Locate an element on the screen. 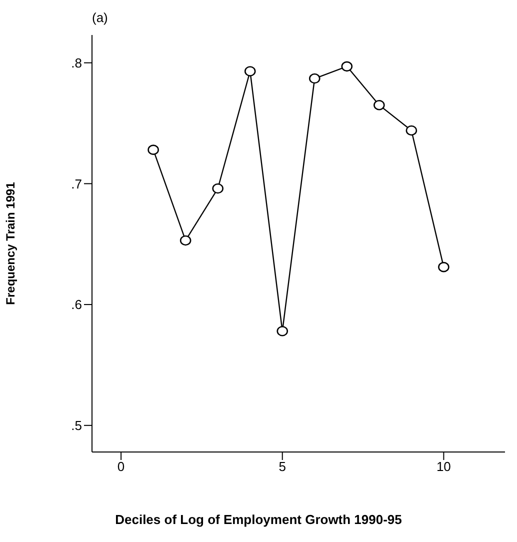 Image resolution: width=517 pixels, height=542 pixels. x-tick-label: 10 is located at coordinates (443, 466).